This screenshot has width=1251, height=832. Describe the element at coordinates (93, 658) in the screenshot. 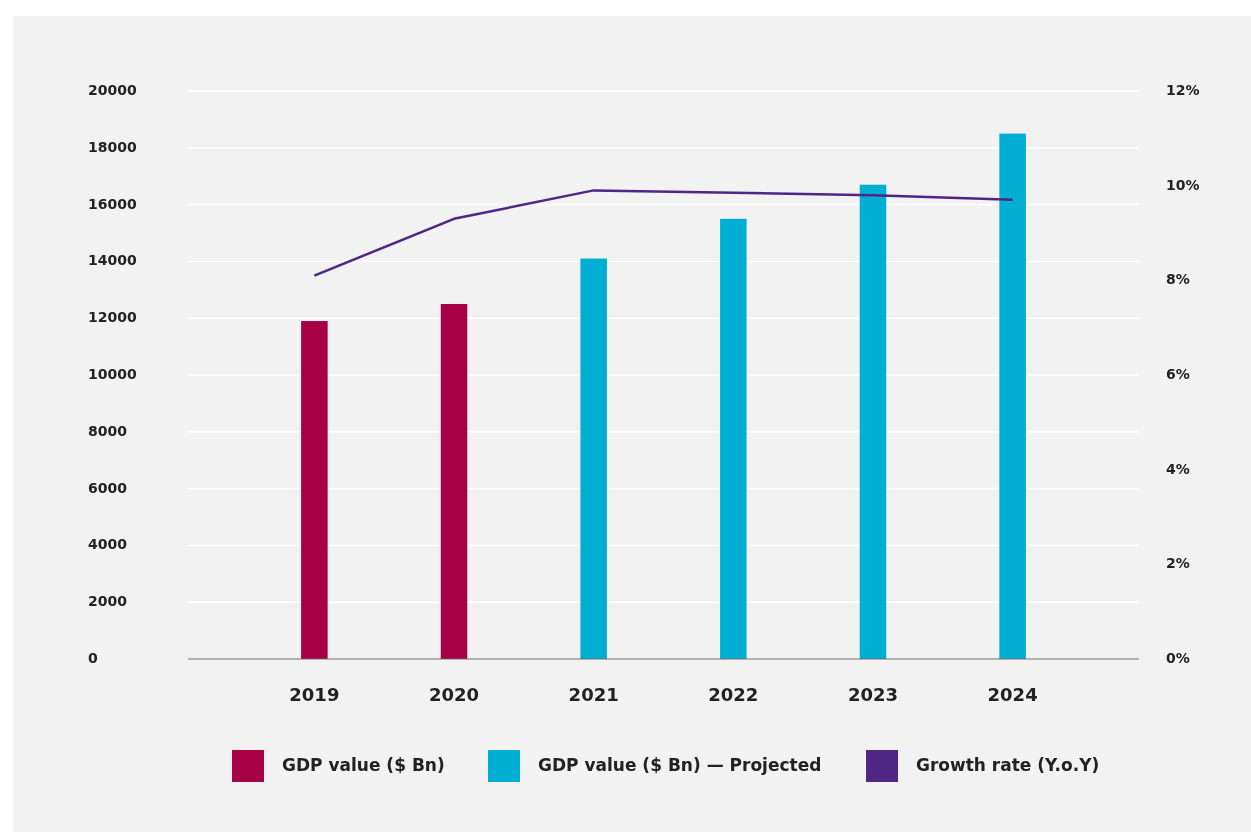

I see `y-tick-label: 0` at that location.